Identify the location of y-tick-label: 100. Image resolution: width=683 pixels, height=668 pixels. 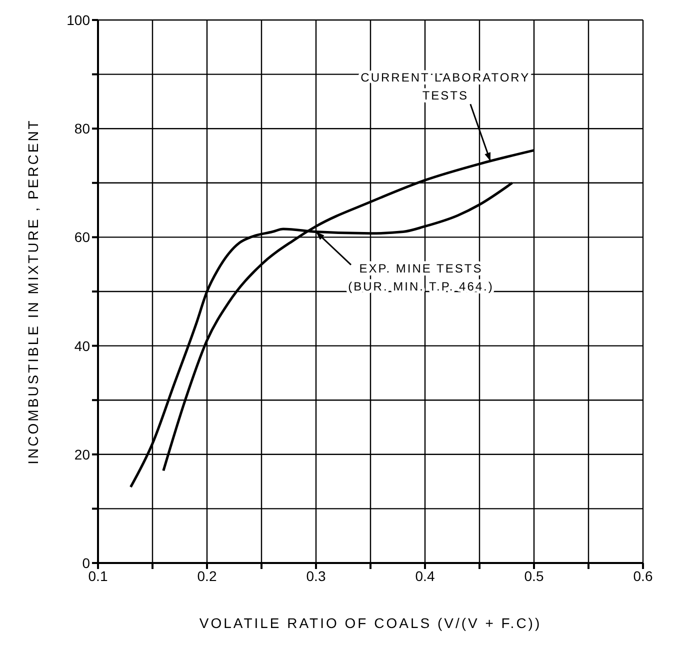
(78, 20).